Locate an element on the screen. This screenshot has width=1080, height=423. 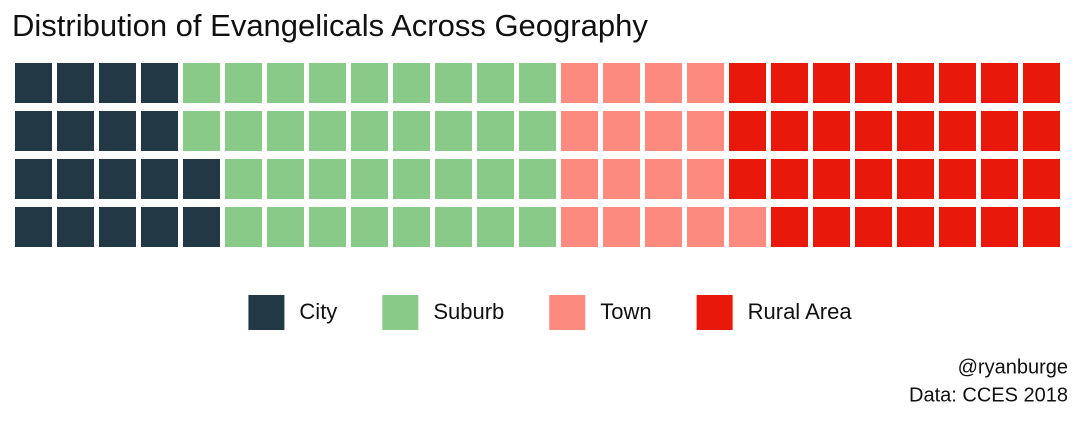
legend-label: Suburb is located at coordinates (468, 311).